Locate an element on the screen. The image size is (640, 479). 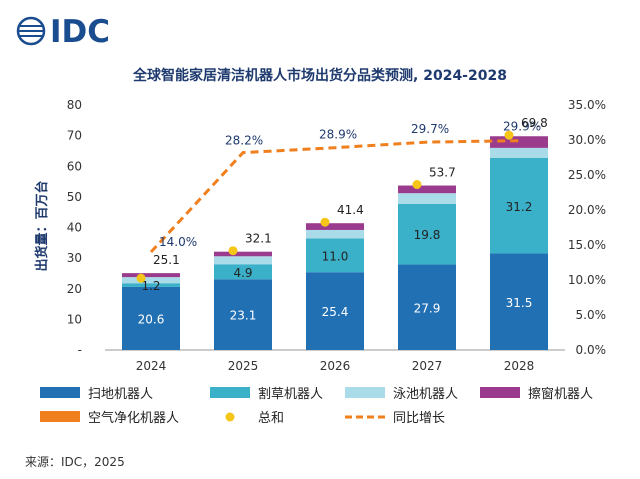
chart-title: 全球智能家居清洁机器人市场出货分品类预测, 2024-2028 is located at coordinates (319, 75).